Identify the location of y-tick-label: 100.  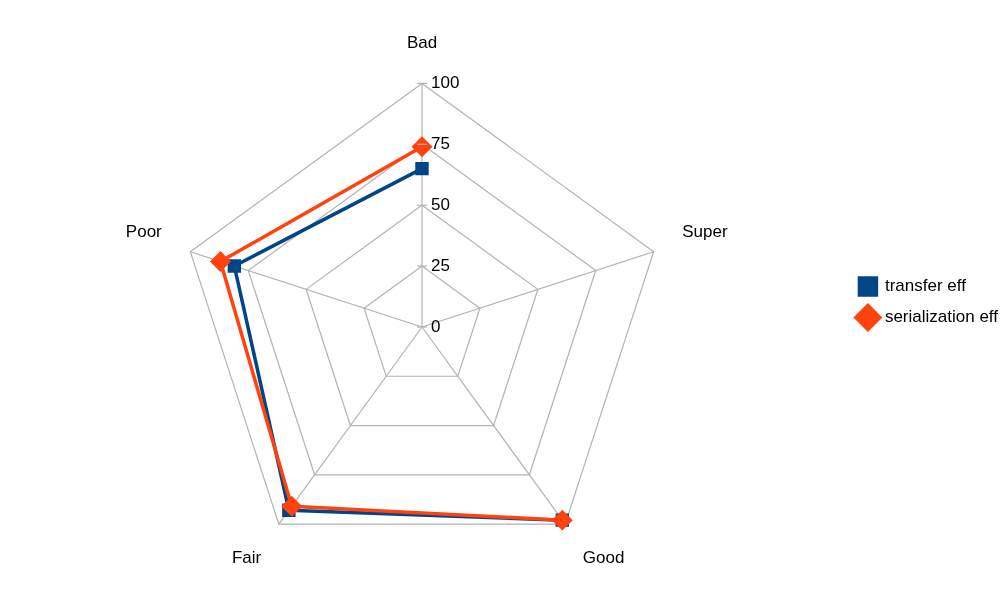
(445, 83).